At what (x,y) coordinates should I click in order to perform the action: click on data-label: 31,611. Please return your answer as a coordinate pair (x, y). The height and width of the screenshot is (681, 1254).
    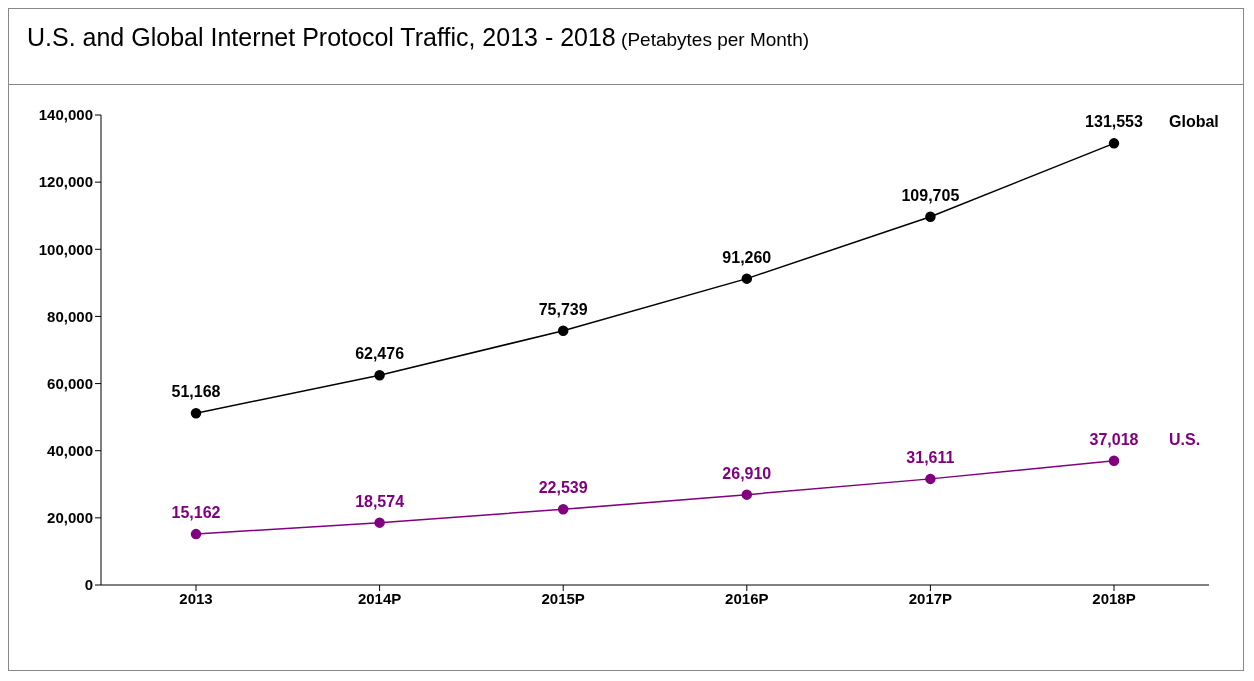
    Looking at the image, I should click on (930, 457).